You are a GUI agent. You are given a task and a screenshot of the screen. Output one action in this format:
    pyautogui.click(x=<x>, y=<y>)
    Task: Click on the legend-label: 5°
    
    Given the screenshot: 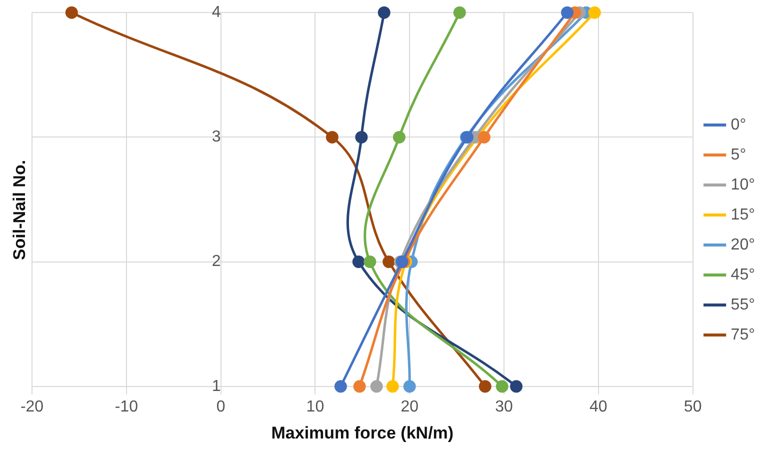 What is the action you would take?
    pyautogui.click(x=738, y=155)
    